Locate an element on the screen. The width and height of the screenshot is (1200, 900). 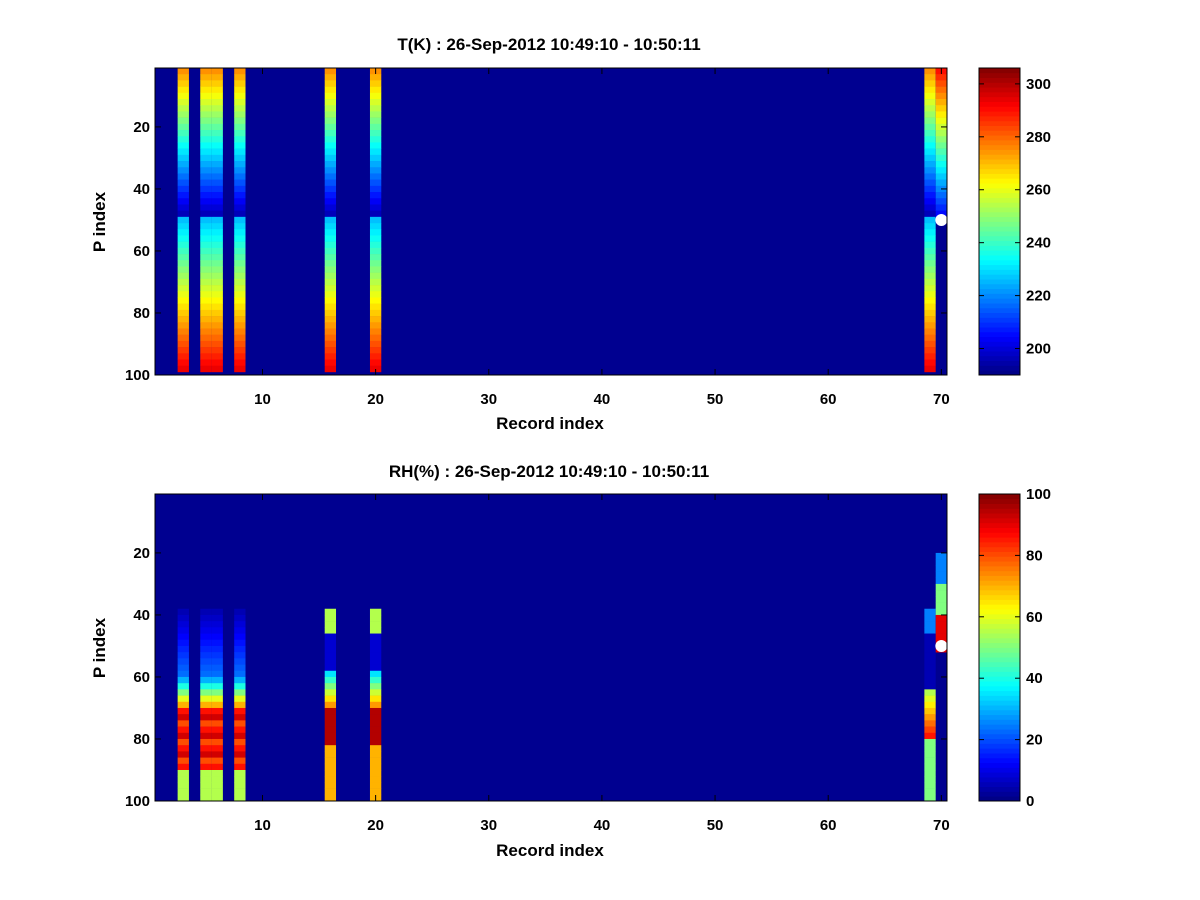
colorbar-tick-label: 100 is located at coordinates (1038, 494).